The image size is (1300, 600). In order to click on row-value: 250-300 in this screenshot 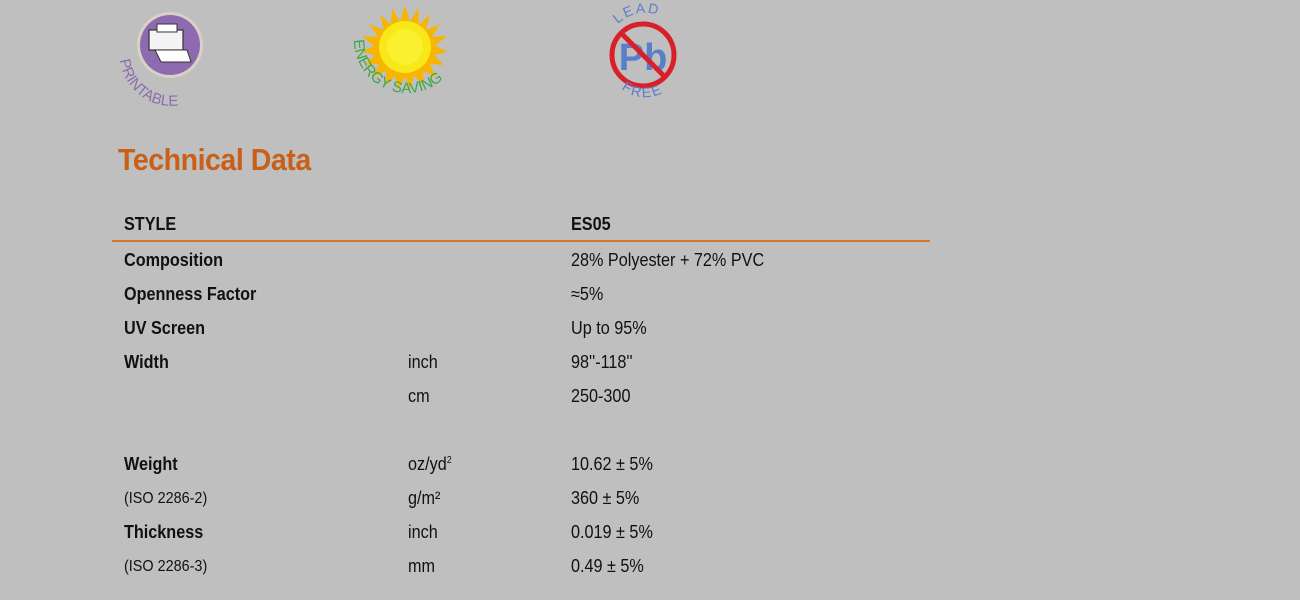, I will do `click(601, 396)`.